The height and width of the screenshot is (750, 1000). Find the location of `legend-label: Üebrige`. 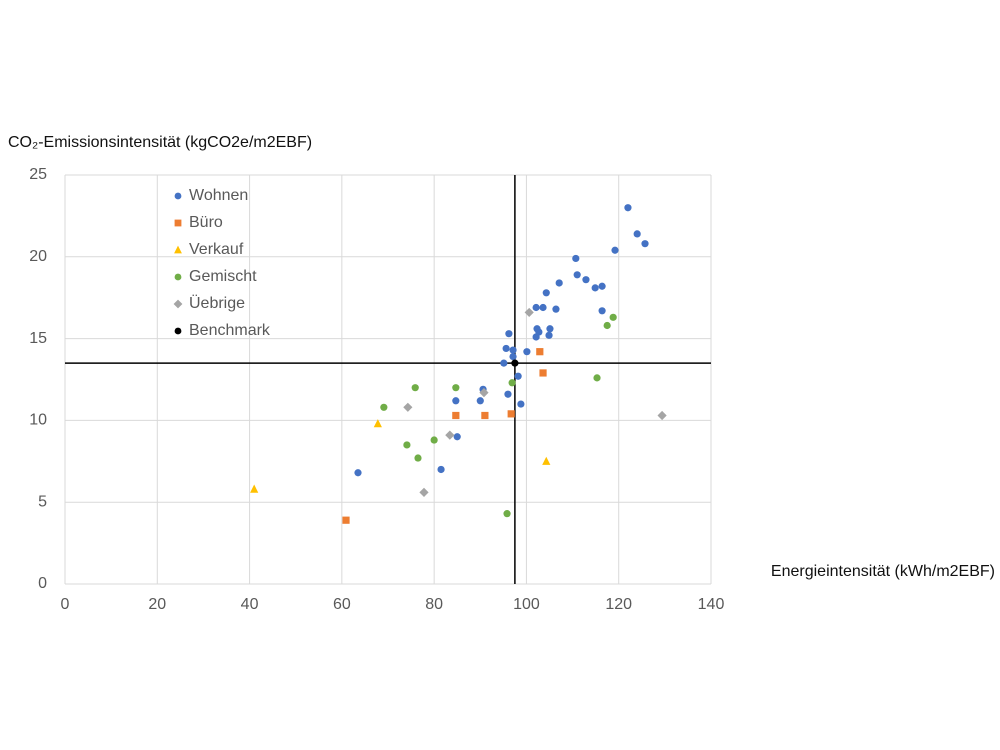

legend-label: Üebrige is located at coordinates (217, 303).